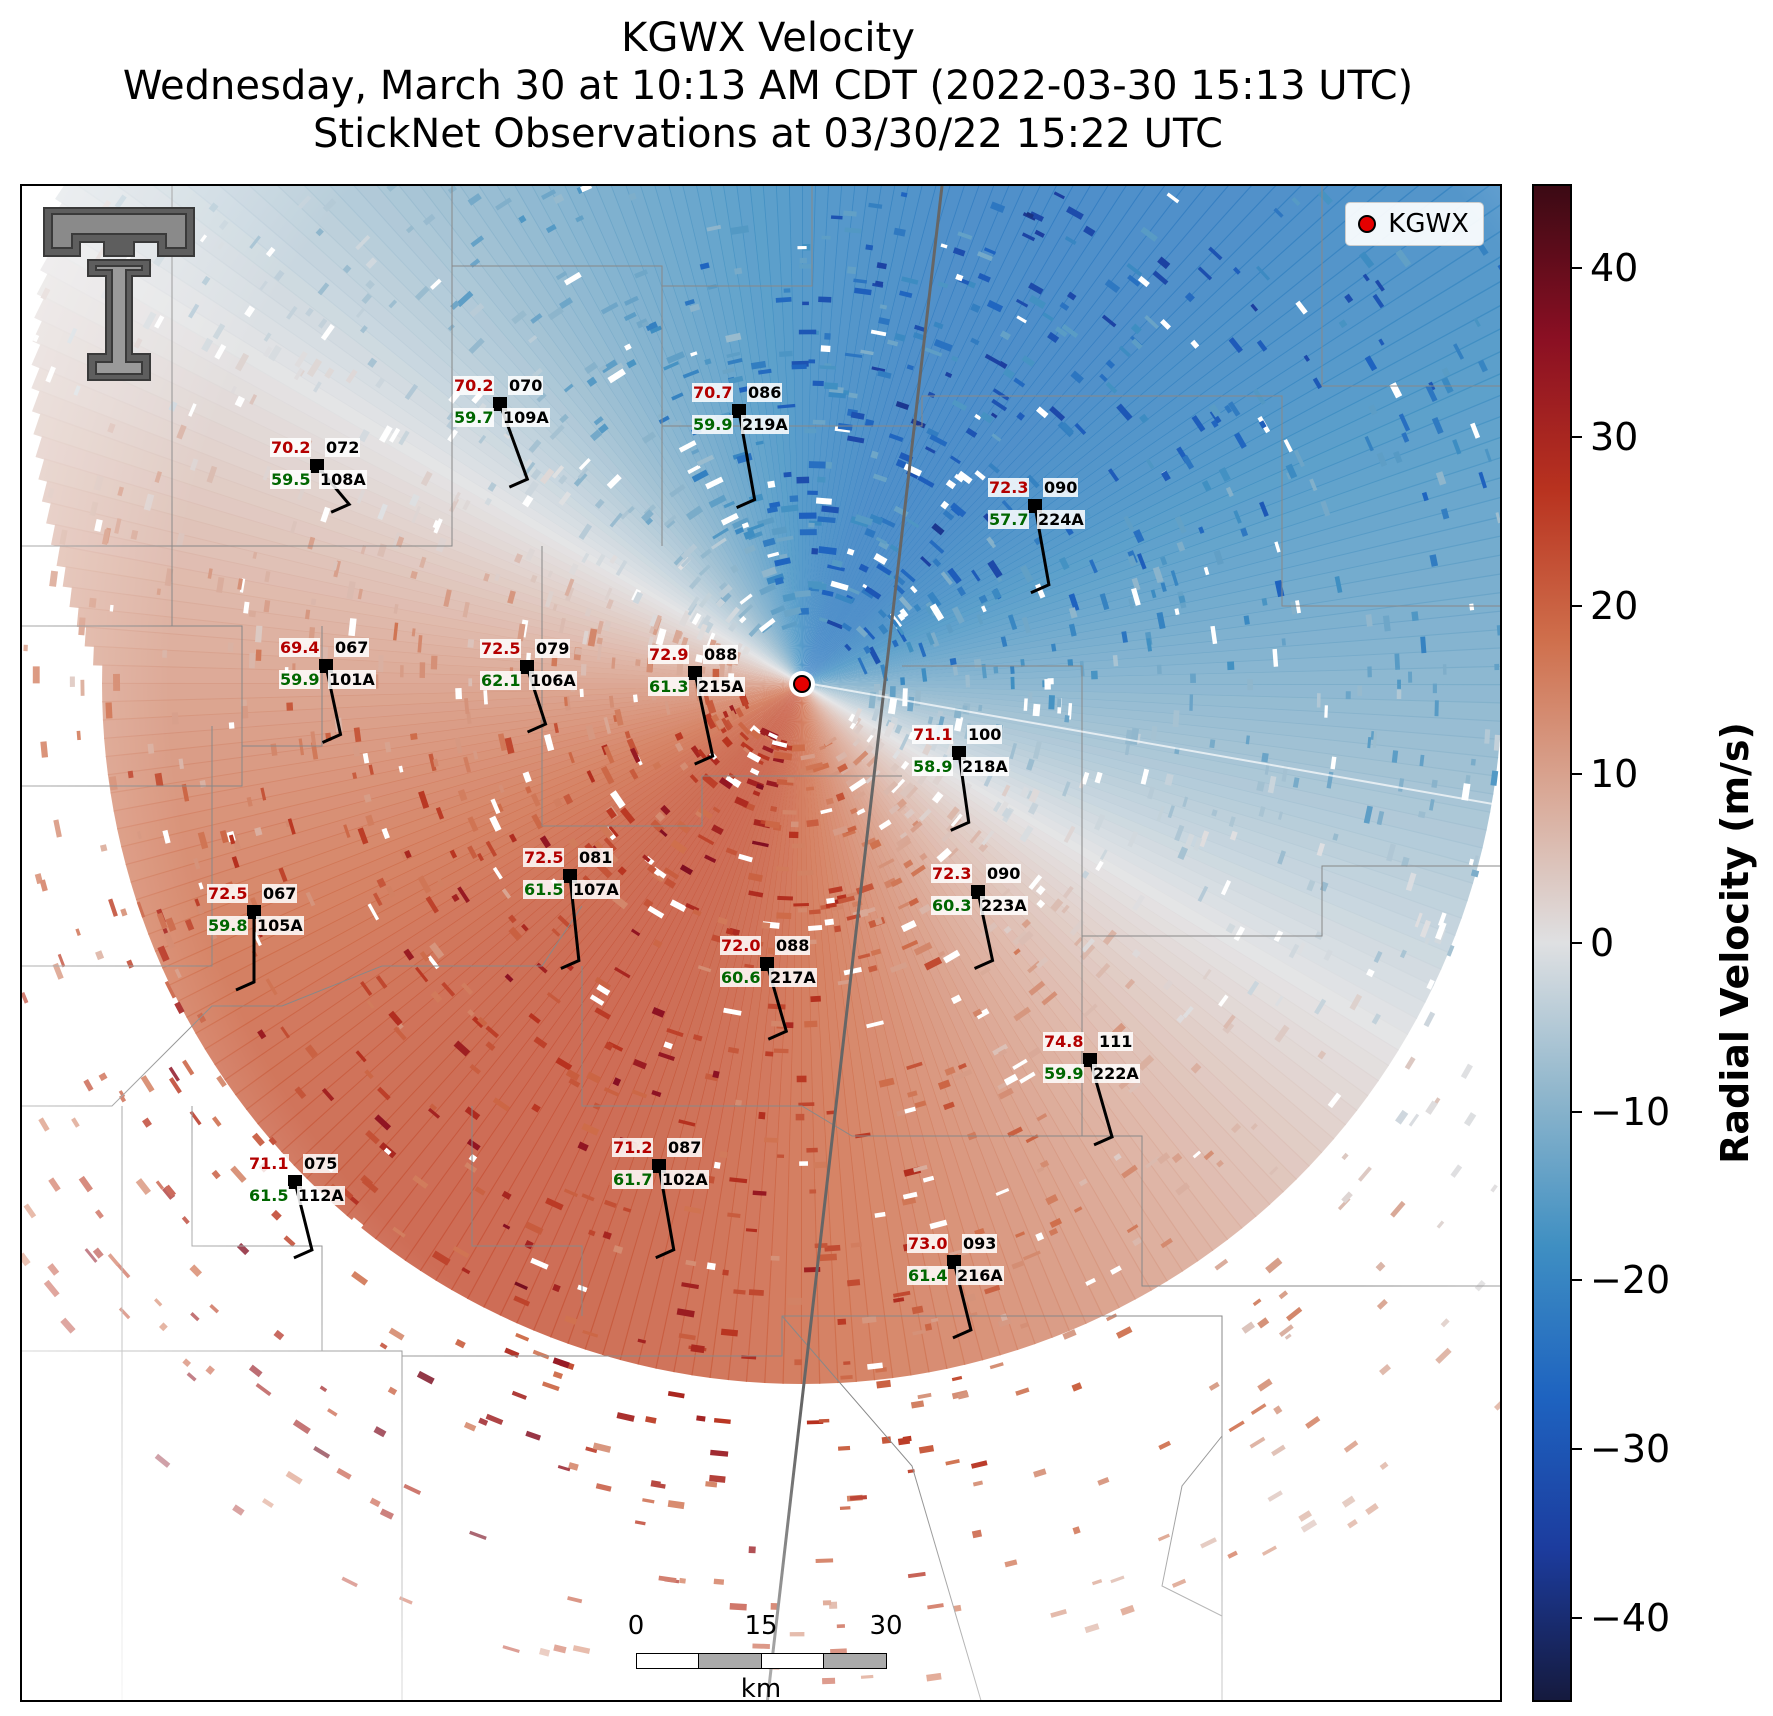  Describe the element at coordinates (802, 684) in the screenshot. I see `radar-site-marker` at that location.